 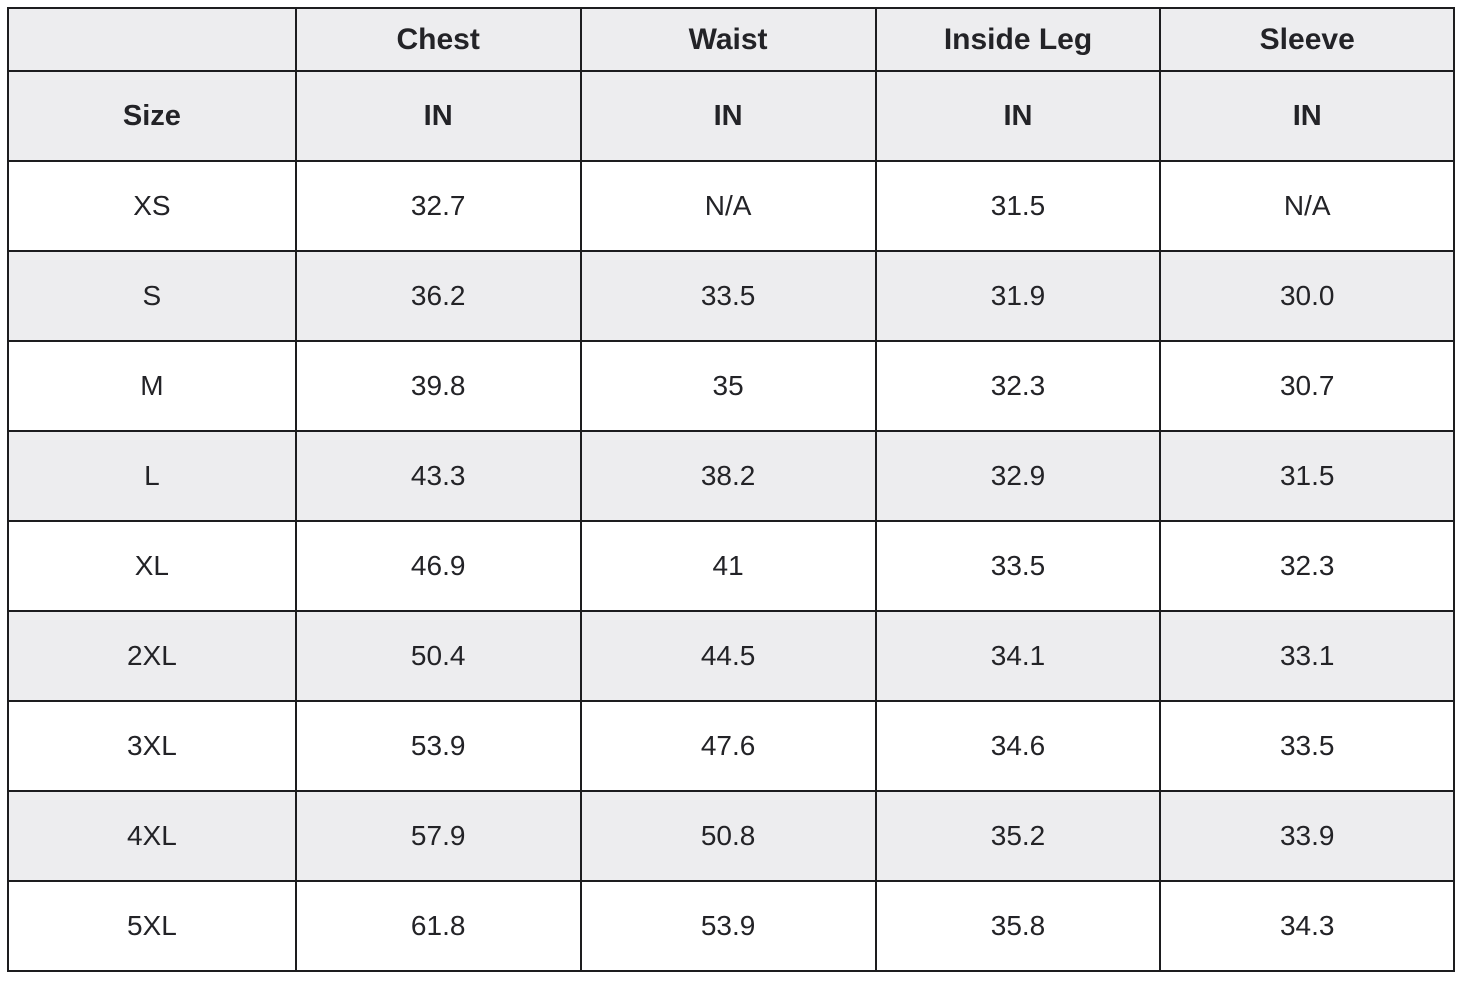 What do you see at coordinates (728, 116) in the screenshot?
I see `unit-cell-waist: IN` at bounding box center [728, 116].